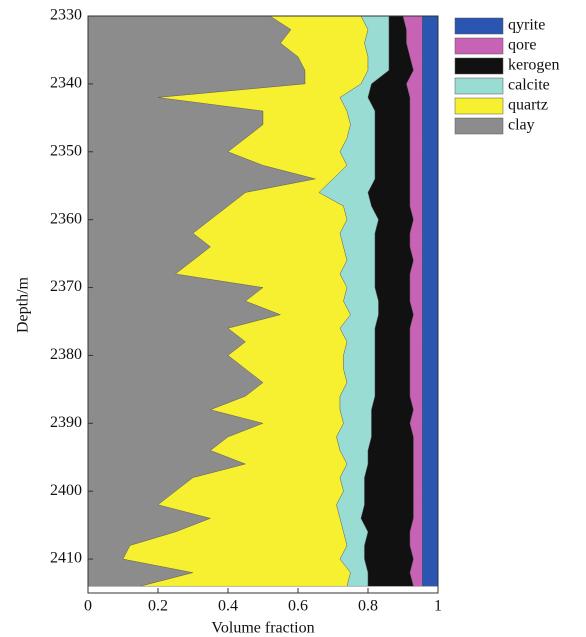 Image resolution: width=586 pixels, height=637 pixels. Describe the element at coordinates (66, 422) in the screenshot. I see `y-tick-label: 2390` at that location.